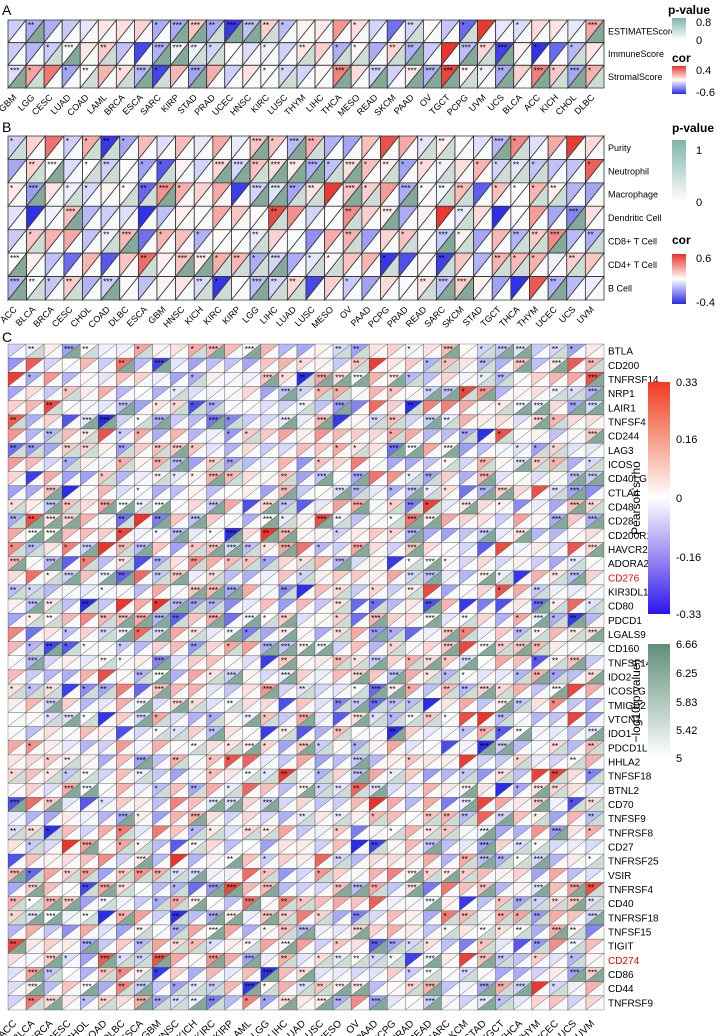 This screenshot has height=1036, width=726. What do you see at coordinates (679, 80) in the screenshot?
I see `legend-cor-bar` at bounding box center [679, 80].